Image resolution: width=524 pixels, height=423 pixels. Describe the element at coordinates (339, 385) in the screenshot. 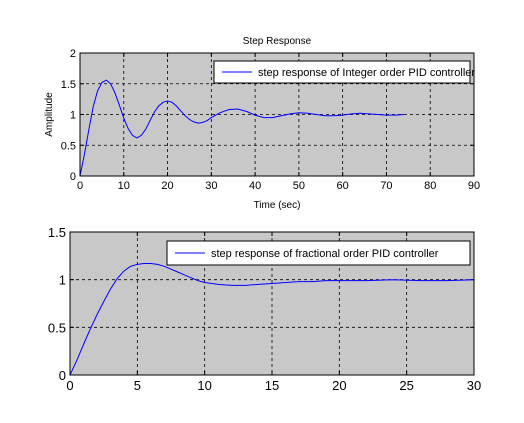

I see `chart-2-x-tick-label: 20` at that location.